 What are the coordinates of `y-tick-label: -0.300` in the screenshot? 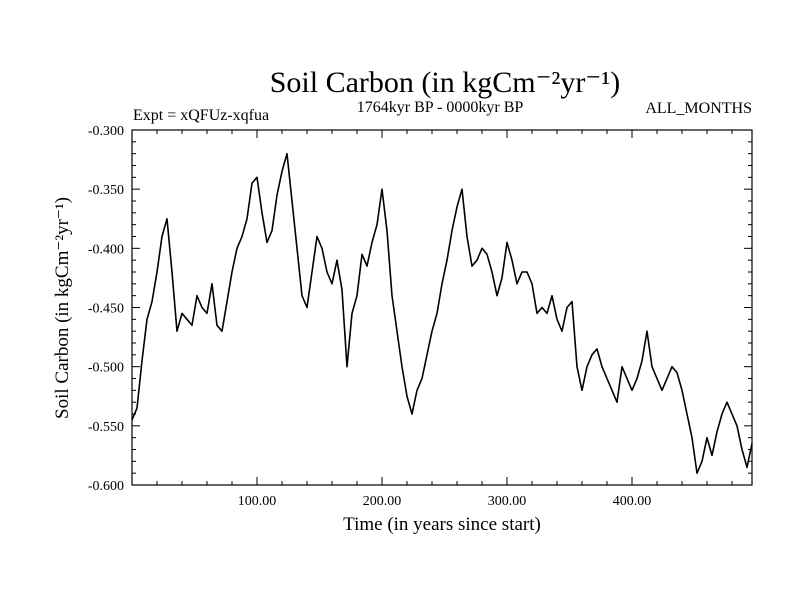 It's located at (106, 131).